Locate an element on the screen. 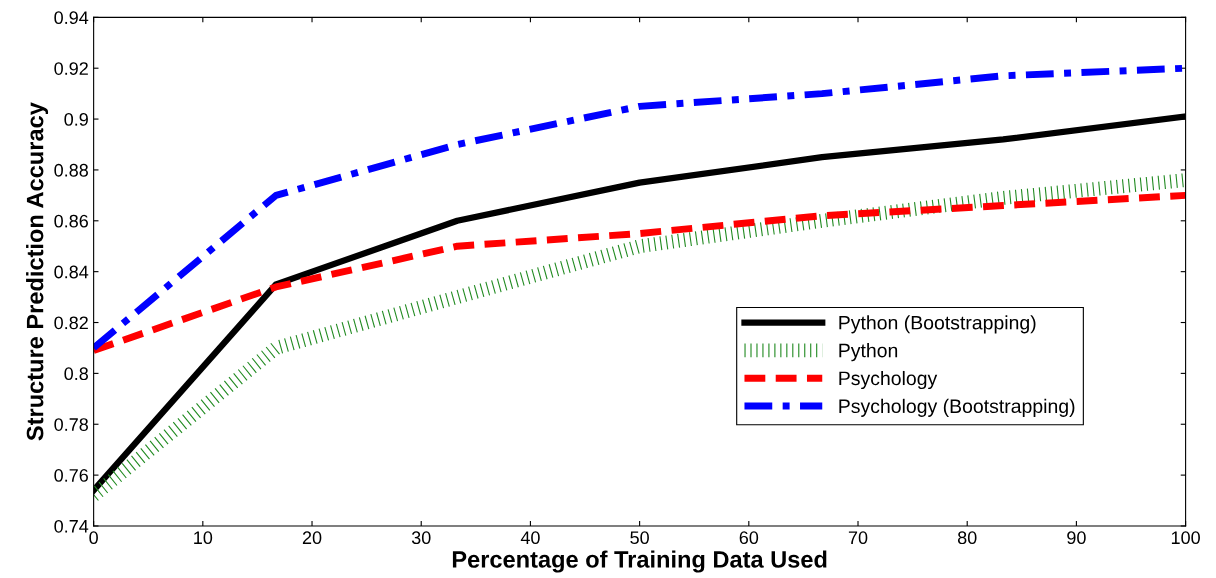  y-tick-label: 0.92 is located at coordinates (71, 68).